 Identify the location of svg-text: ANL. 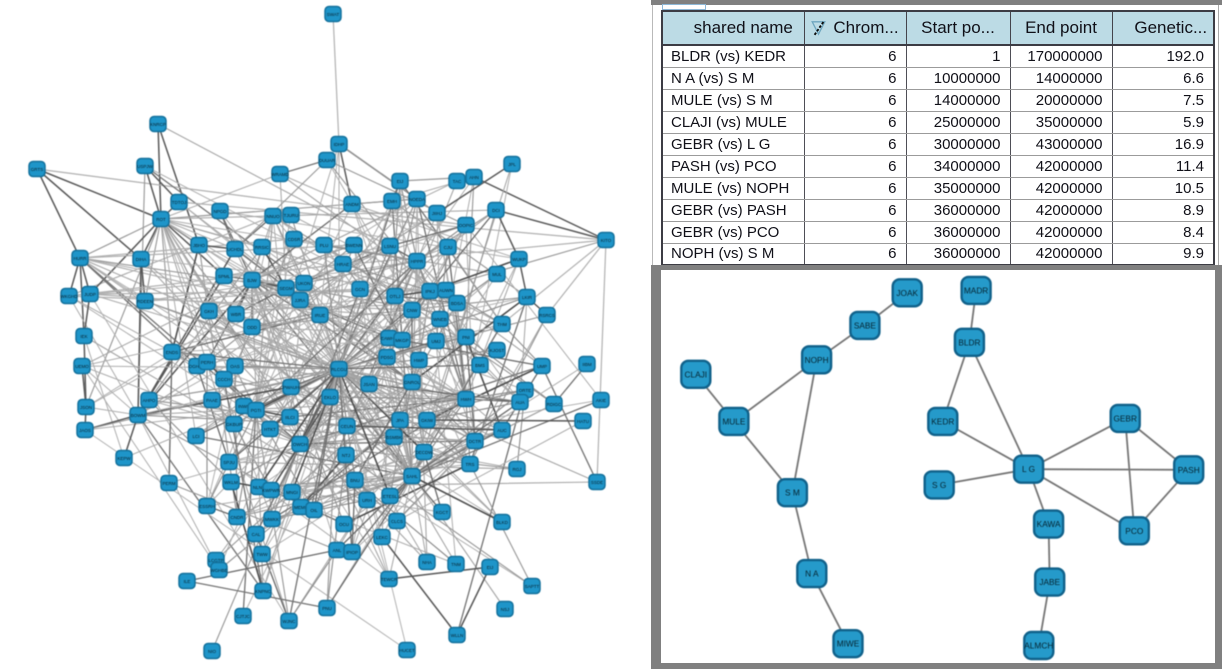
(337, 550).